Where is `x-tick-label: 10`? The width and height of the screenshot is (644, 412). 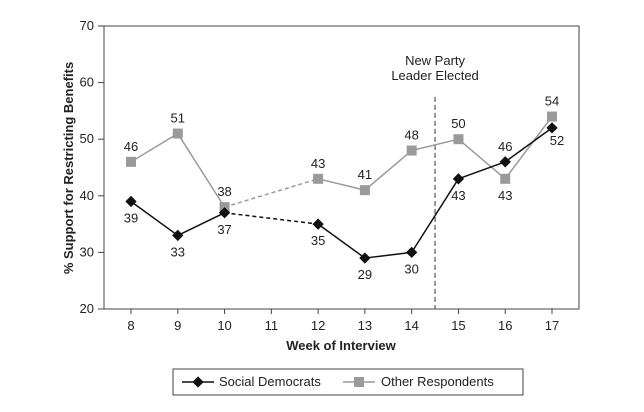
x-tick-label: 10 is located at coordinates (224, 325).